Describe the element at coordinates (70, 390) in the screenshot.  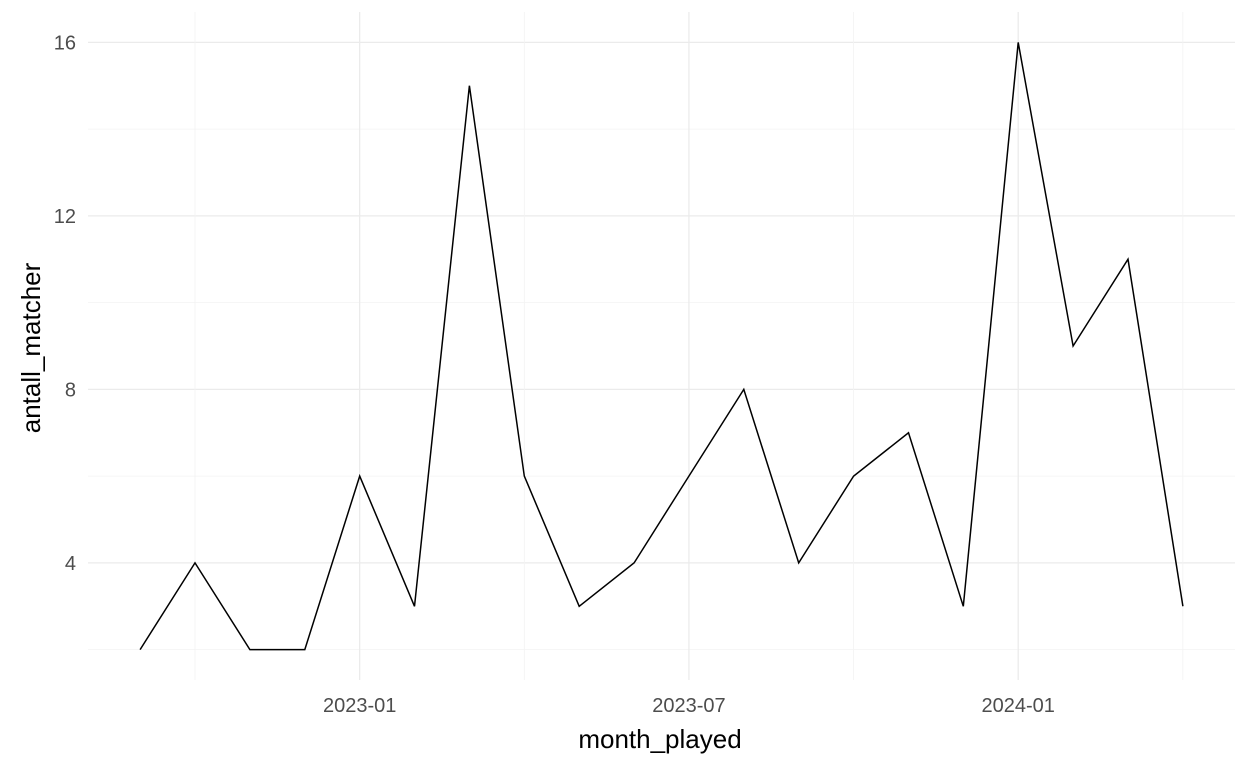
I see `y-tick-label: 8` at that location.